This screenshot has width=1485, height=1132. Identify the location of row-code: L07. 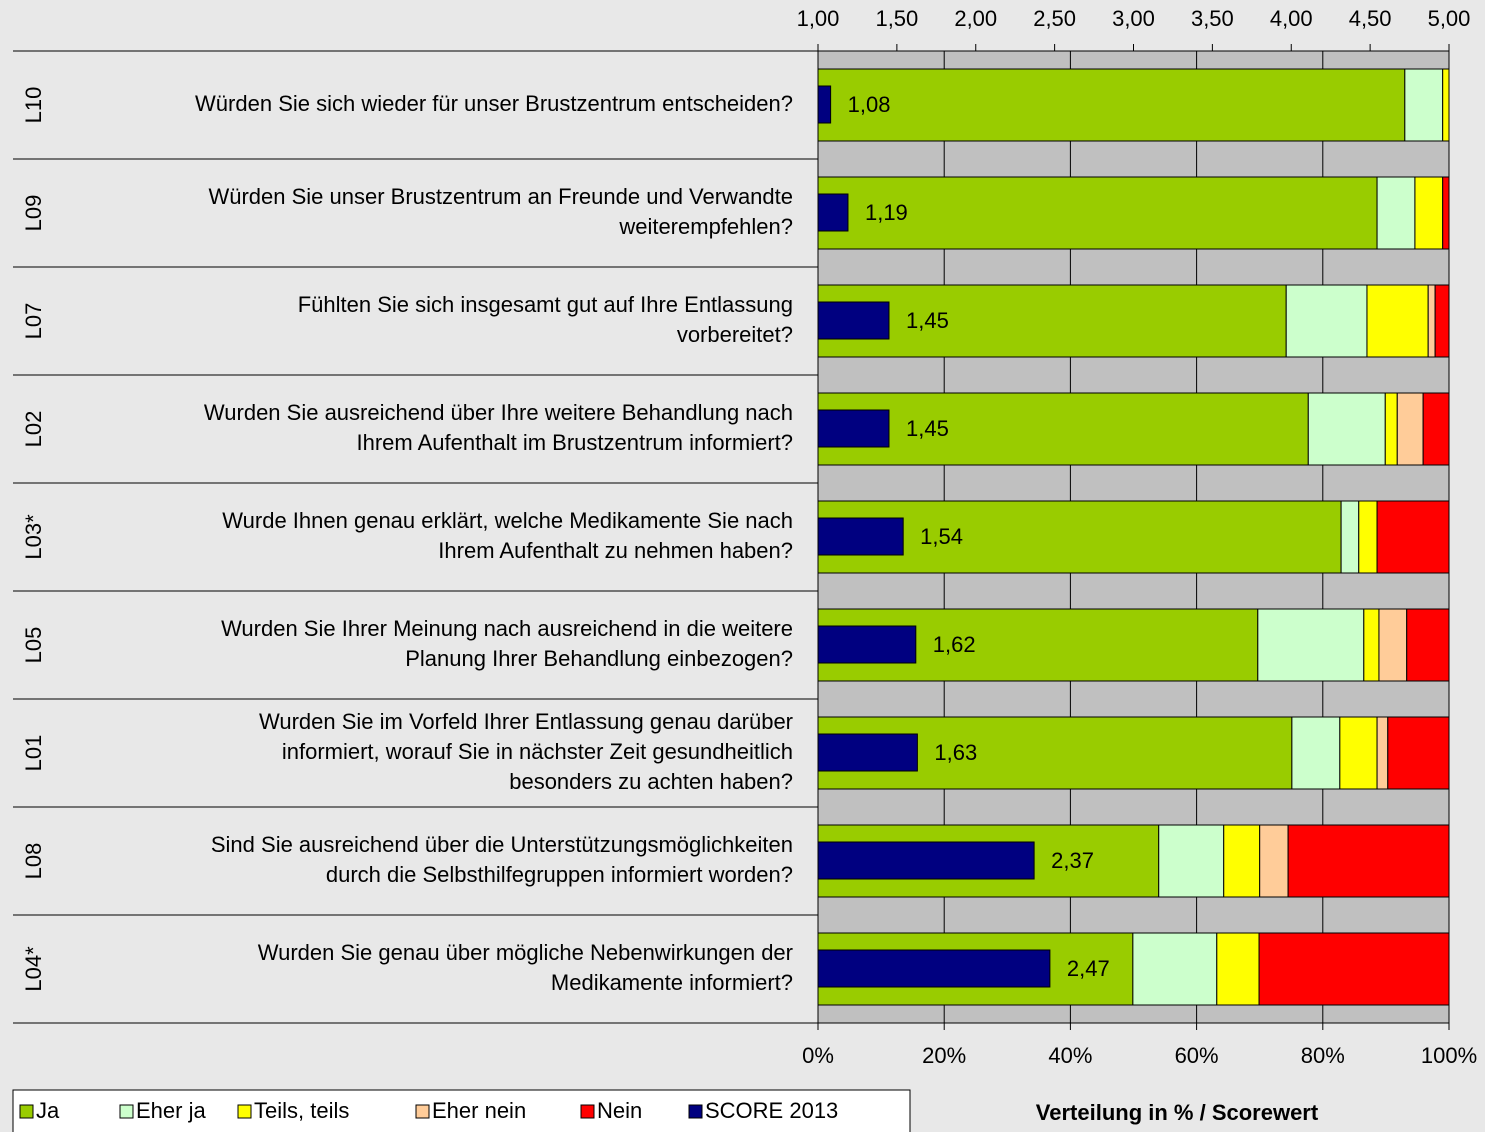
(33, 321).